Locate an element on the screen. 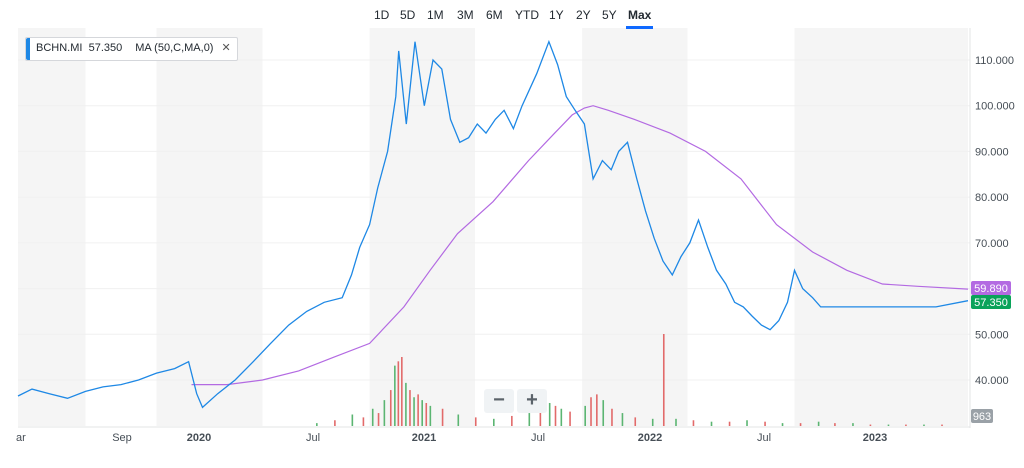 Image resolution: width=1024 pixels, height=468 pixels. range-button-1d: 1D is located at coordinates (382, 15).